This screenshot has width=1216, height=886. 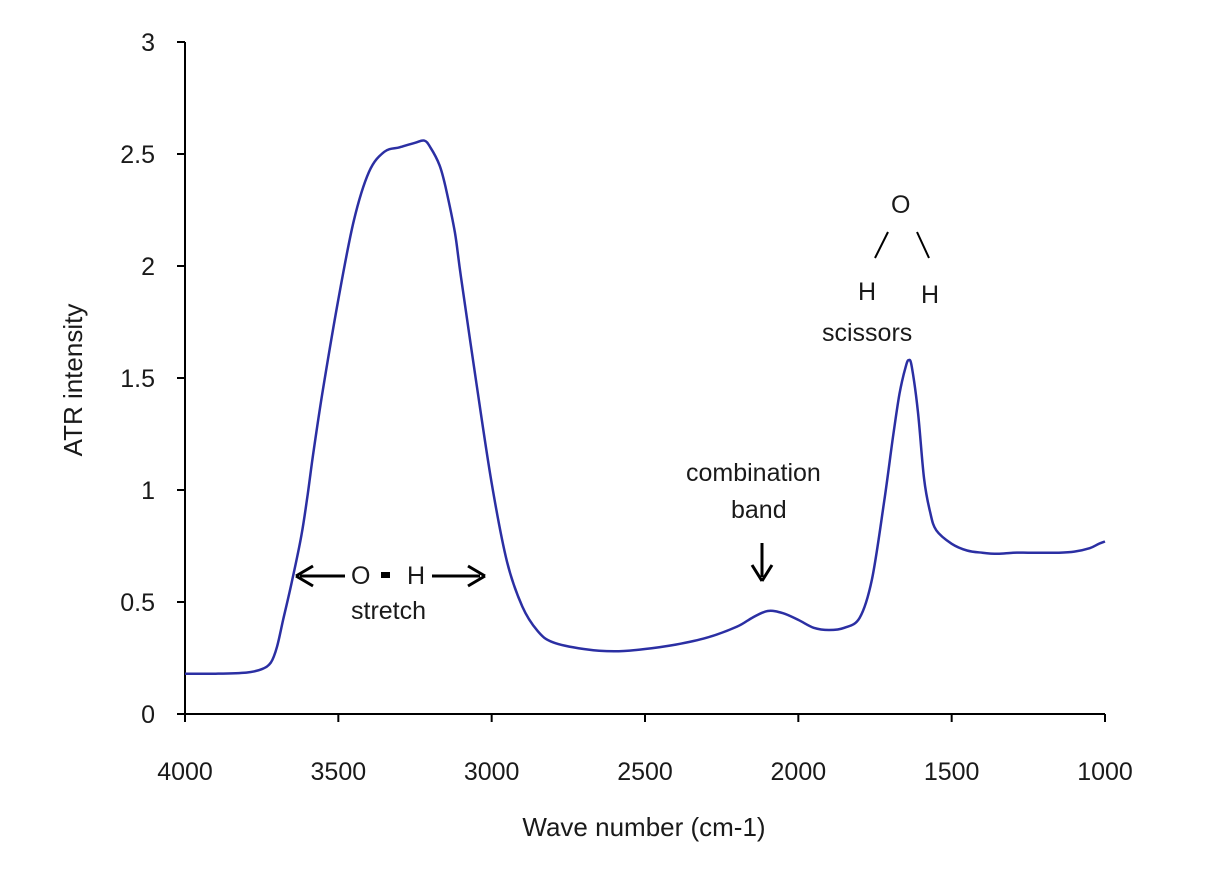 I want to click on x-tick-label: 2000, so click(x=799, y=772).